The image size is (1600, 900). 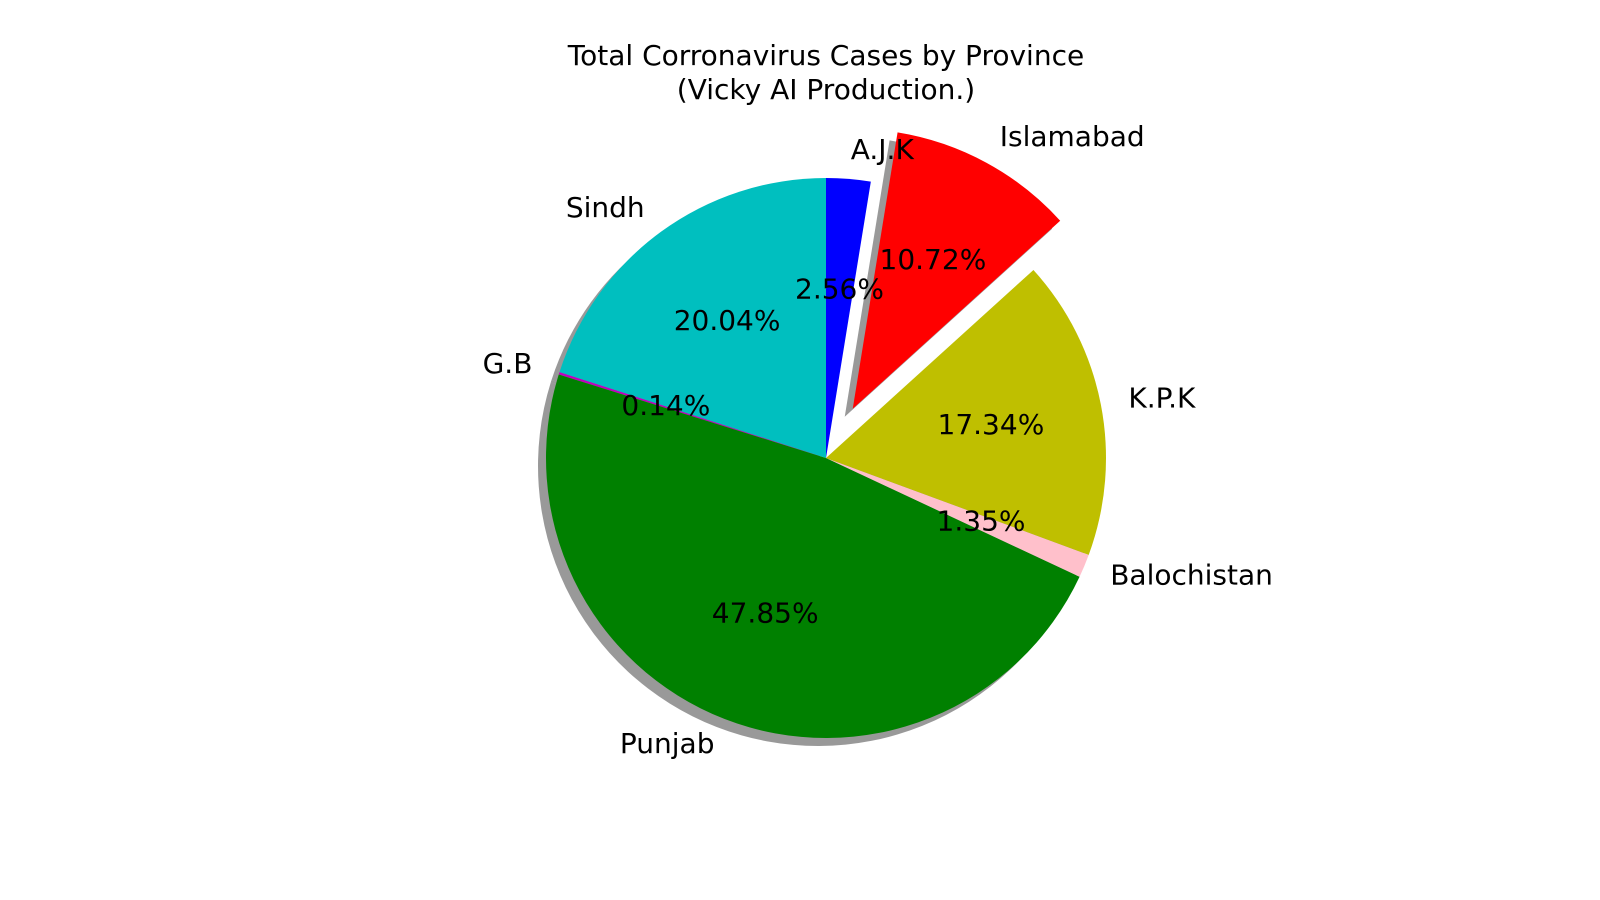 What do you see at coordinates (665, 405) in the screenshot?
I see `slice-pct-g-b: 0.14%` at bounding box center [665, 405].